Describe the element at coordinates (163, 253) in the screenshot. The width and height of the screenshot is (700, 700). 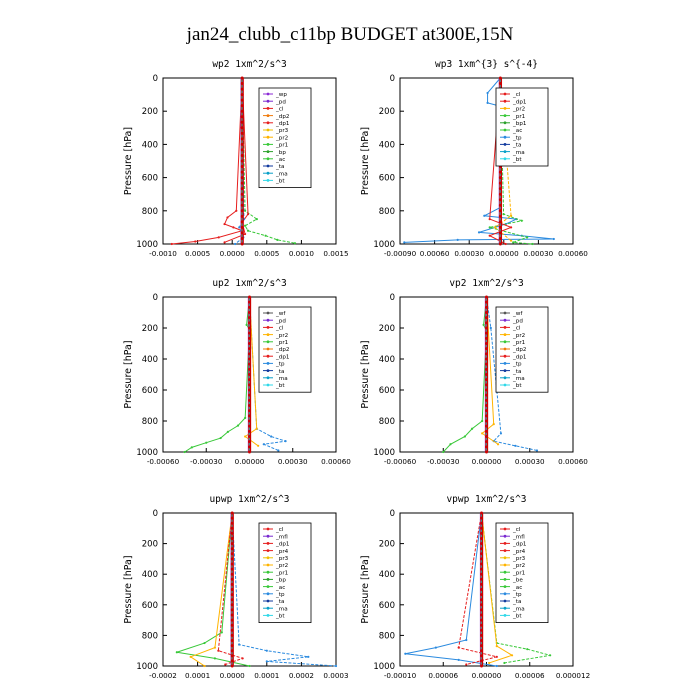
I see `x-tick-label: -0.0010` at that location.